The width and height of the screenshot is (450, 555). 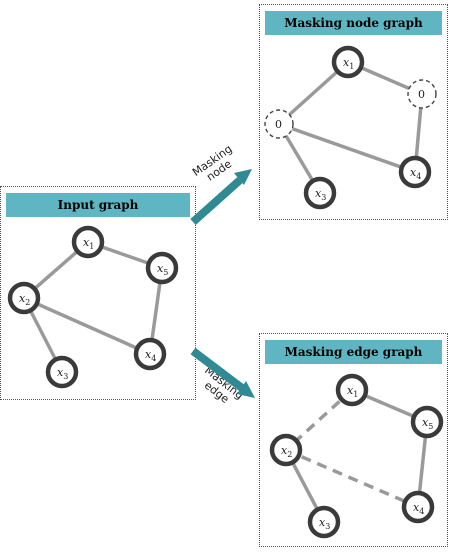 What do you see at coordinates (353, 352) in the screenshot?
I see `masking-edge-title: Masking edge graph` at bounding box center [353, 352].